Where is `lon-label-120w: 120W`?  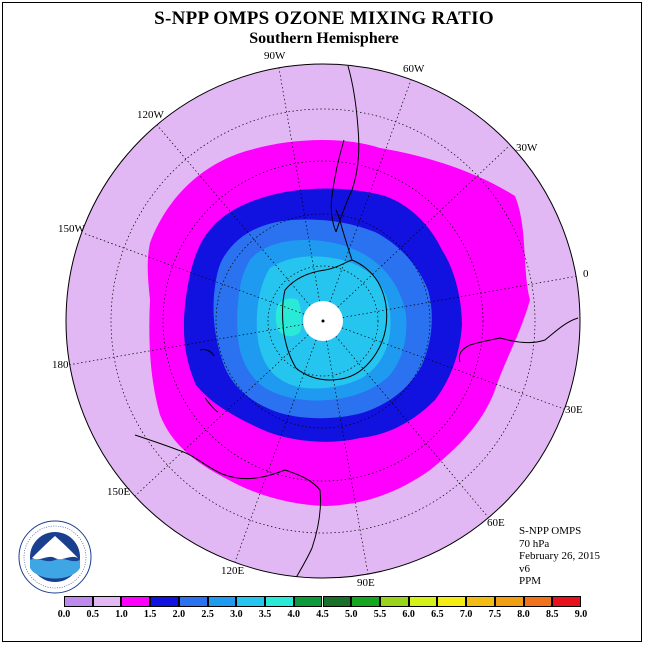 lon-label-120w: 120W is located at coordinates (150, 115).